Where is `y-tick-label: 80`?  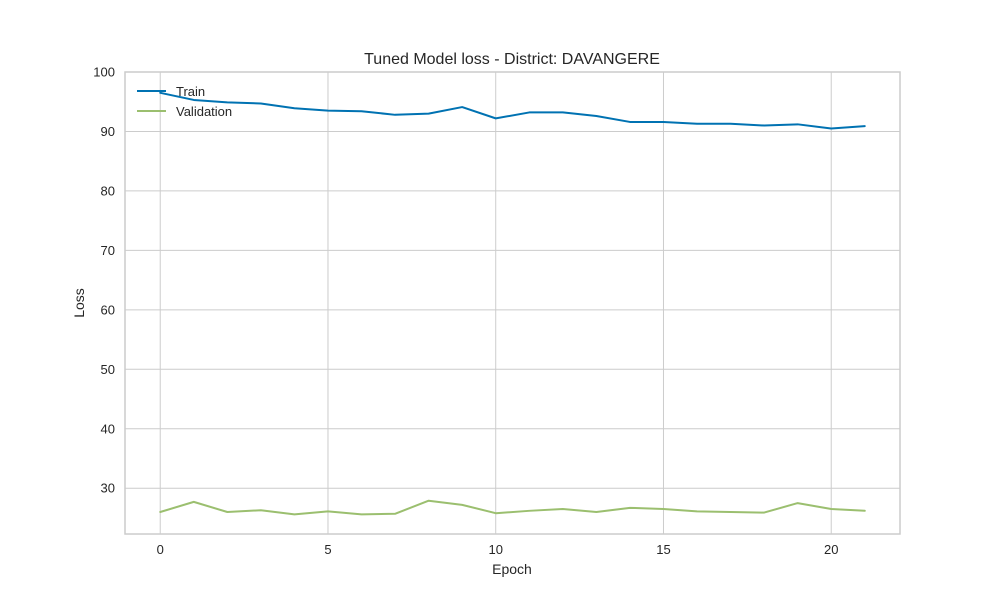 y-tick-label: 80 is located at coordinates (108, 190).